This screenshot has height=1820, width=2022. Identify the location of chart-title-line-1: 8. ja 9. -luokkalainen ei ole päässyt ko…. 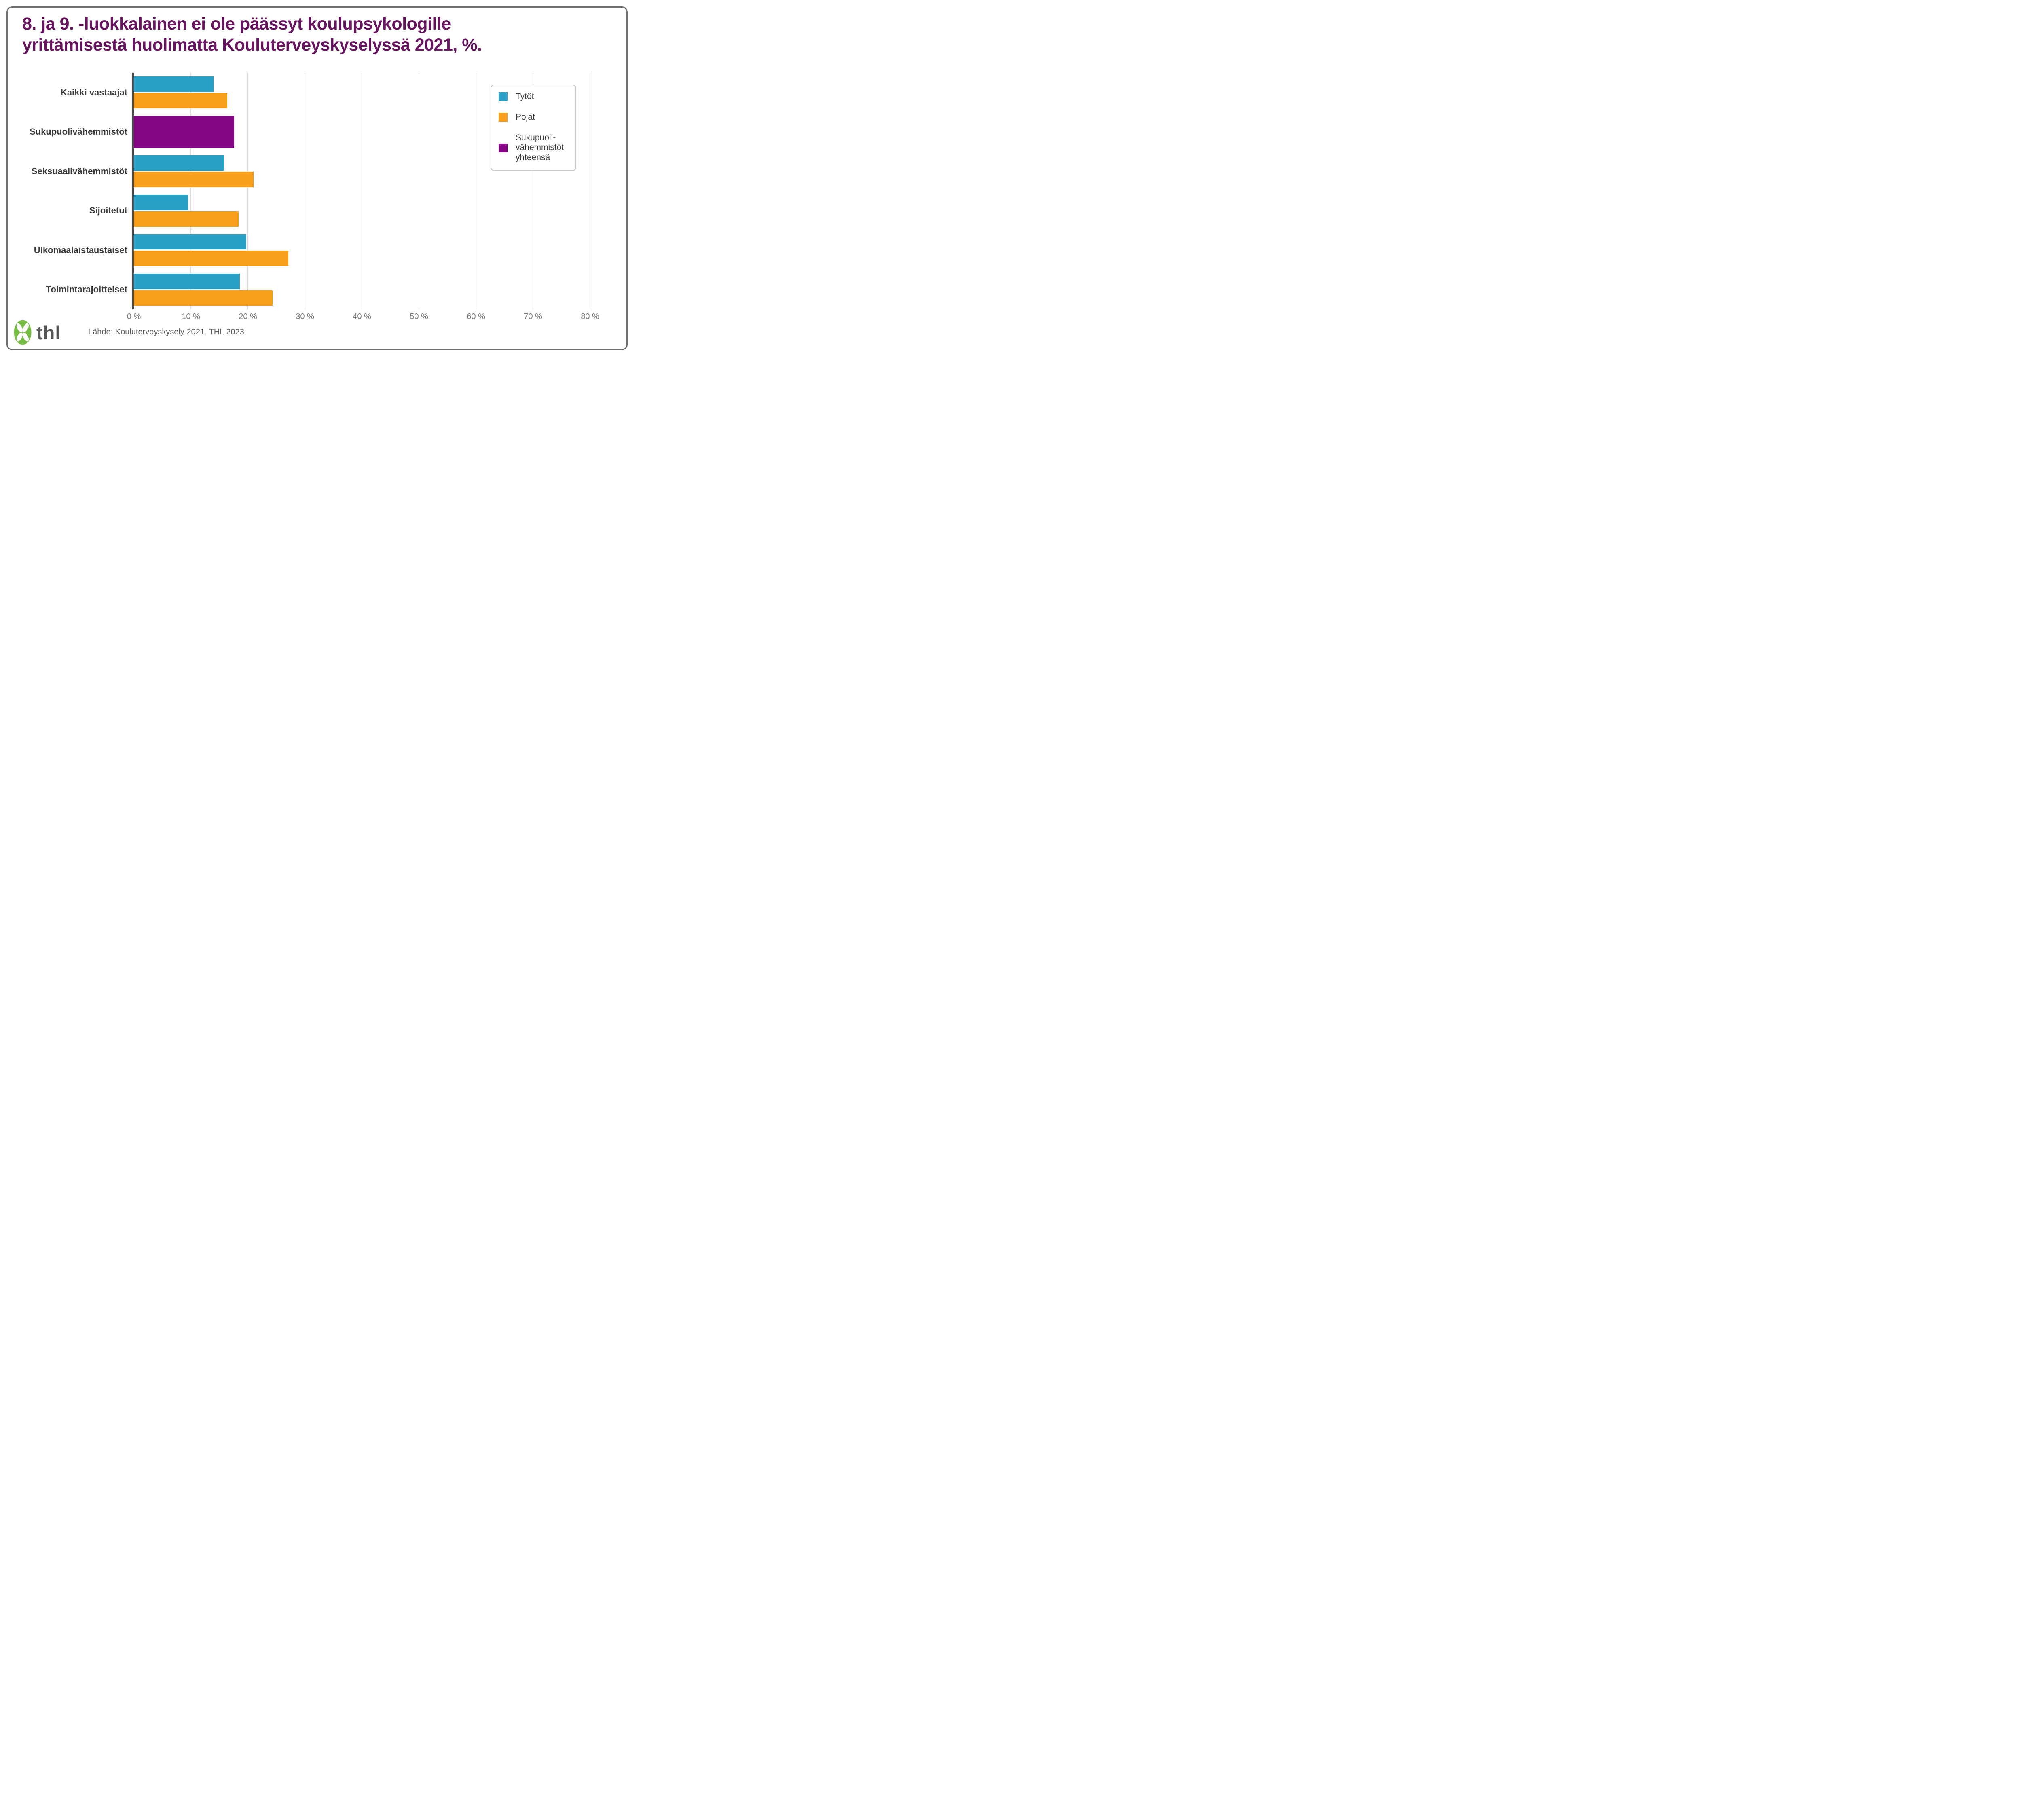
(236, 24).